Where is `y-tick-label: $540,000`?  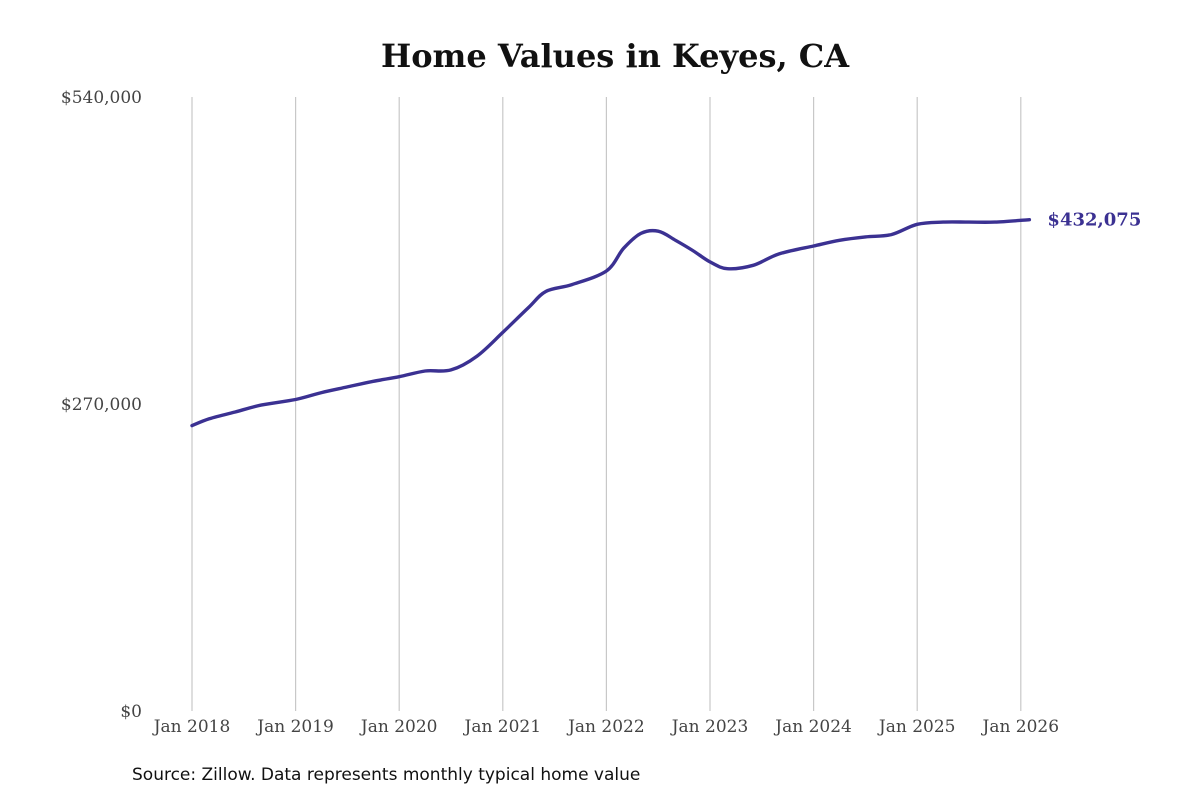 y-tick-label: $540,000 is located at coordinates (101, 98).